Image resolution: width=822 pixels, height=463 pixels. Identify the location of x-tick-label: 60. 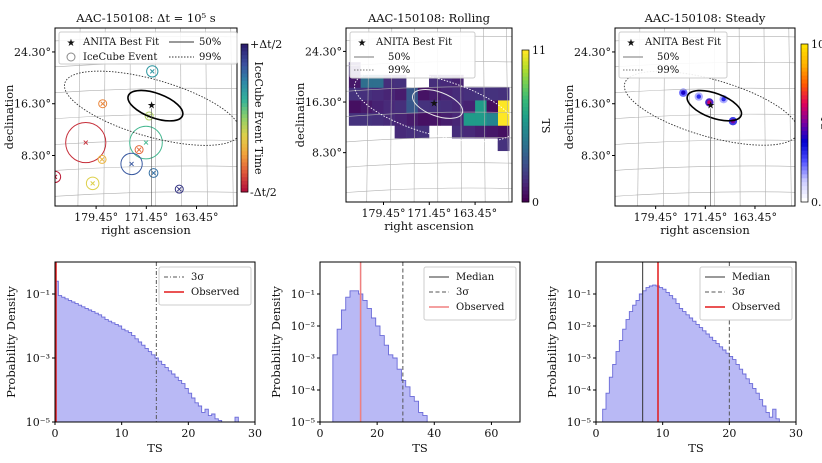
(491, 433).